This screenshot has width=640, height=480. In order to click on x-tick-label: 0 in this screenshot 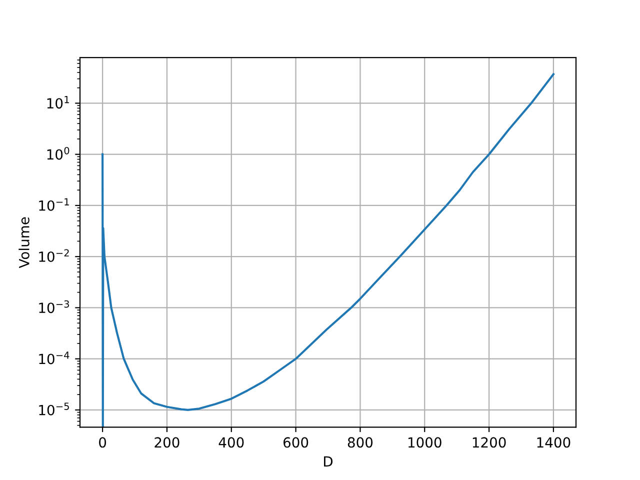, I will do `click(102, 442)`.